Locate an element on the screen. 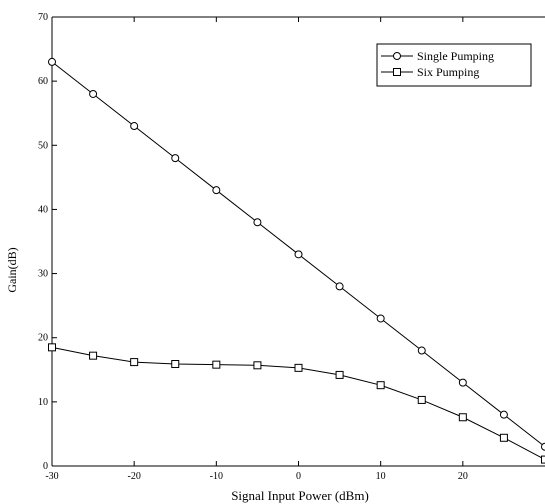 The width and height of the screenshot is (545, 504). y-axis-label: Gain(dB) is located at coordinates (12, 269).